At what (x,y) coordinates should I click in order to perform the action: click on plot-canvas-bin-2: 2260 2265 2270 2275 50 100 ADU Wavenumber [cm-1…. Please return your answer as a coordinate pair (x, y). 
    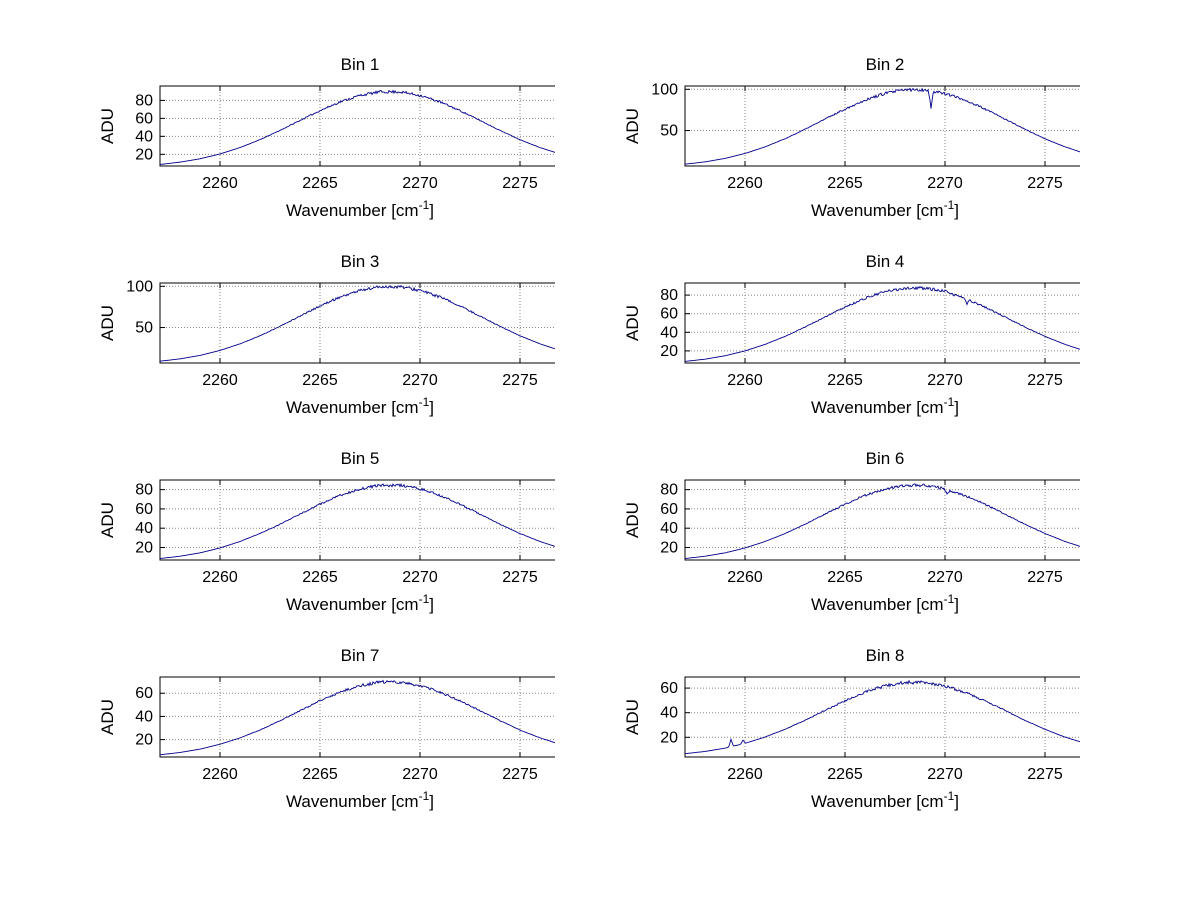
    Looking at the image, I should click on (854, 150).